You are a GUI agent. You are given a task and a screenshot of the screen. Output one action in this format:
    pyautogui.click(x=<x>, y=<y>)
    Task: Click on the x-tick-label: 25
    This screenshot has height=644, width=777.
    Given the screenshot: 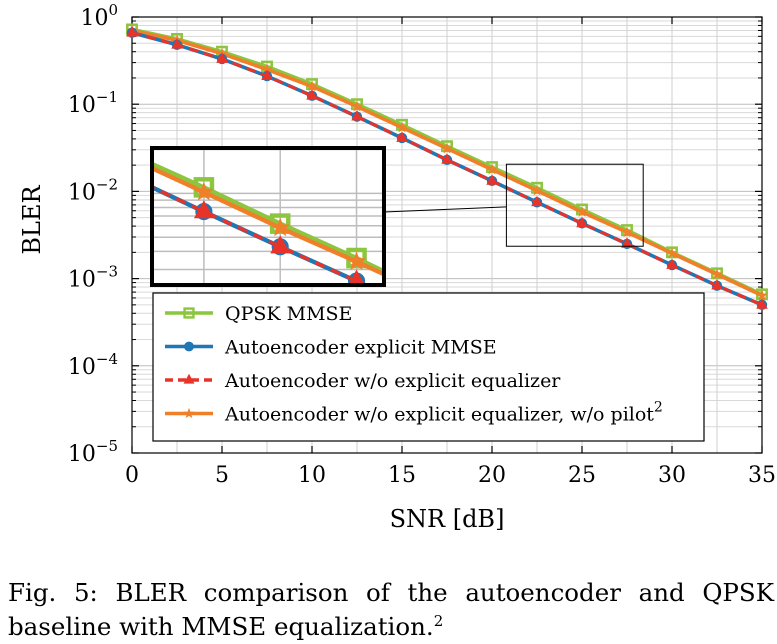 What is the action you would take?
    pyautogui.click(x=582, y=475)
    